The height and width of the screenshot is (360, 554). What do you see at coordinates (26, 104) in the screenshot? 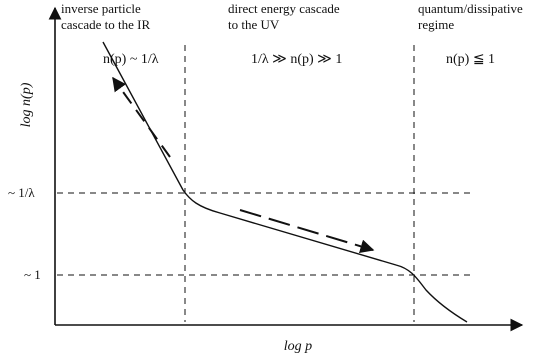
I see `y-axis-label: log n(p)` at bounding box center [26, 104].